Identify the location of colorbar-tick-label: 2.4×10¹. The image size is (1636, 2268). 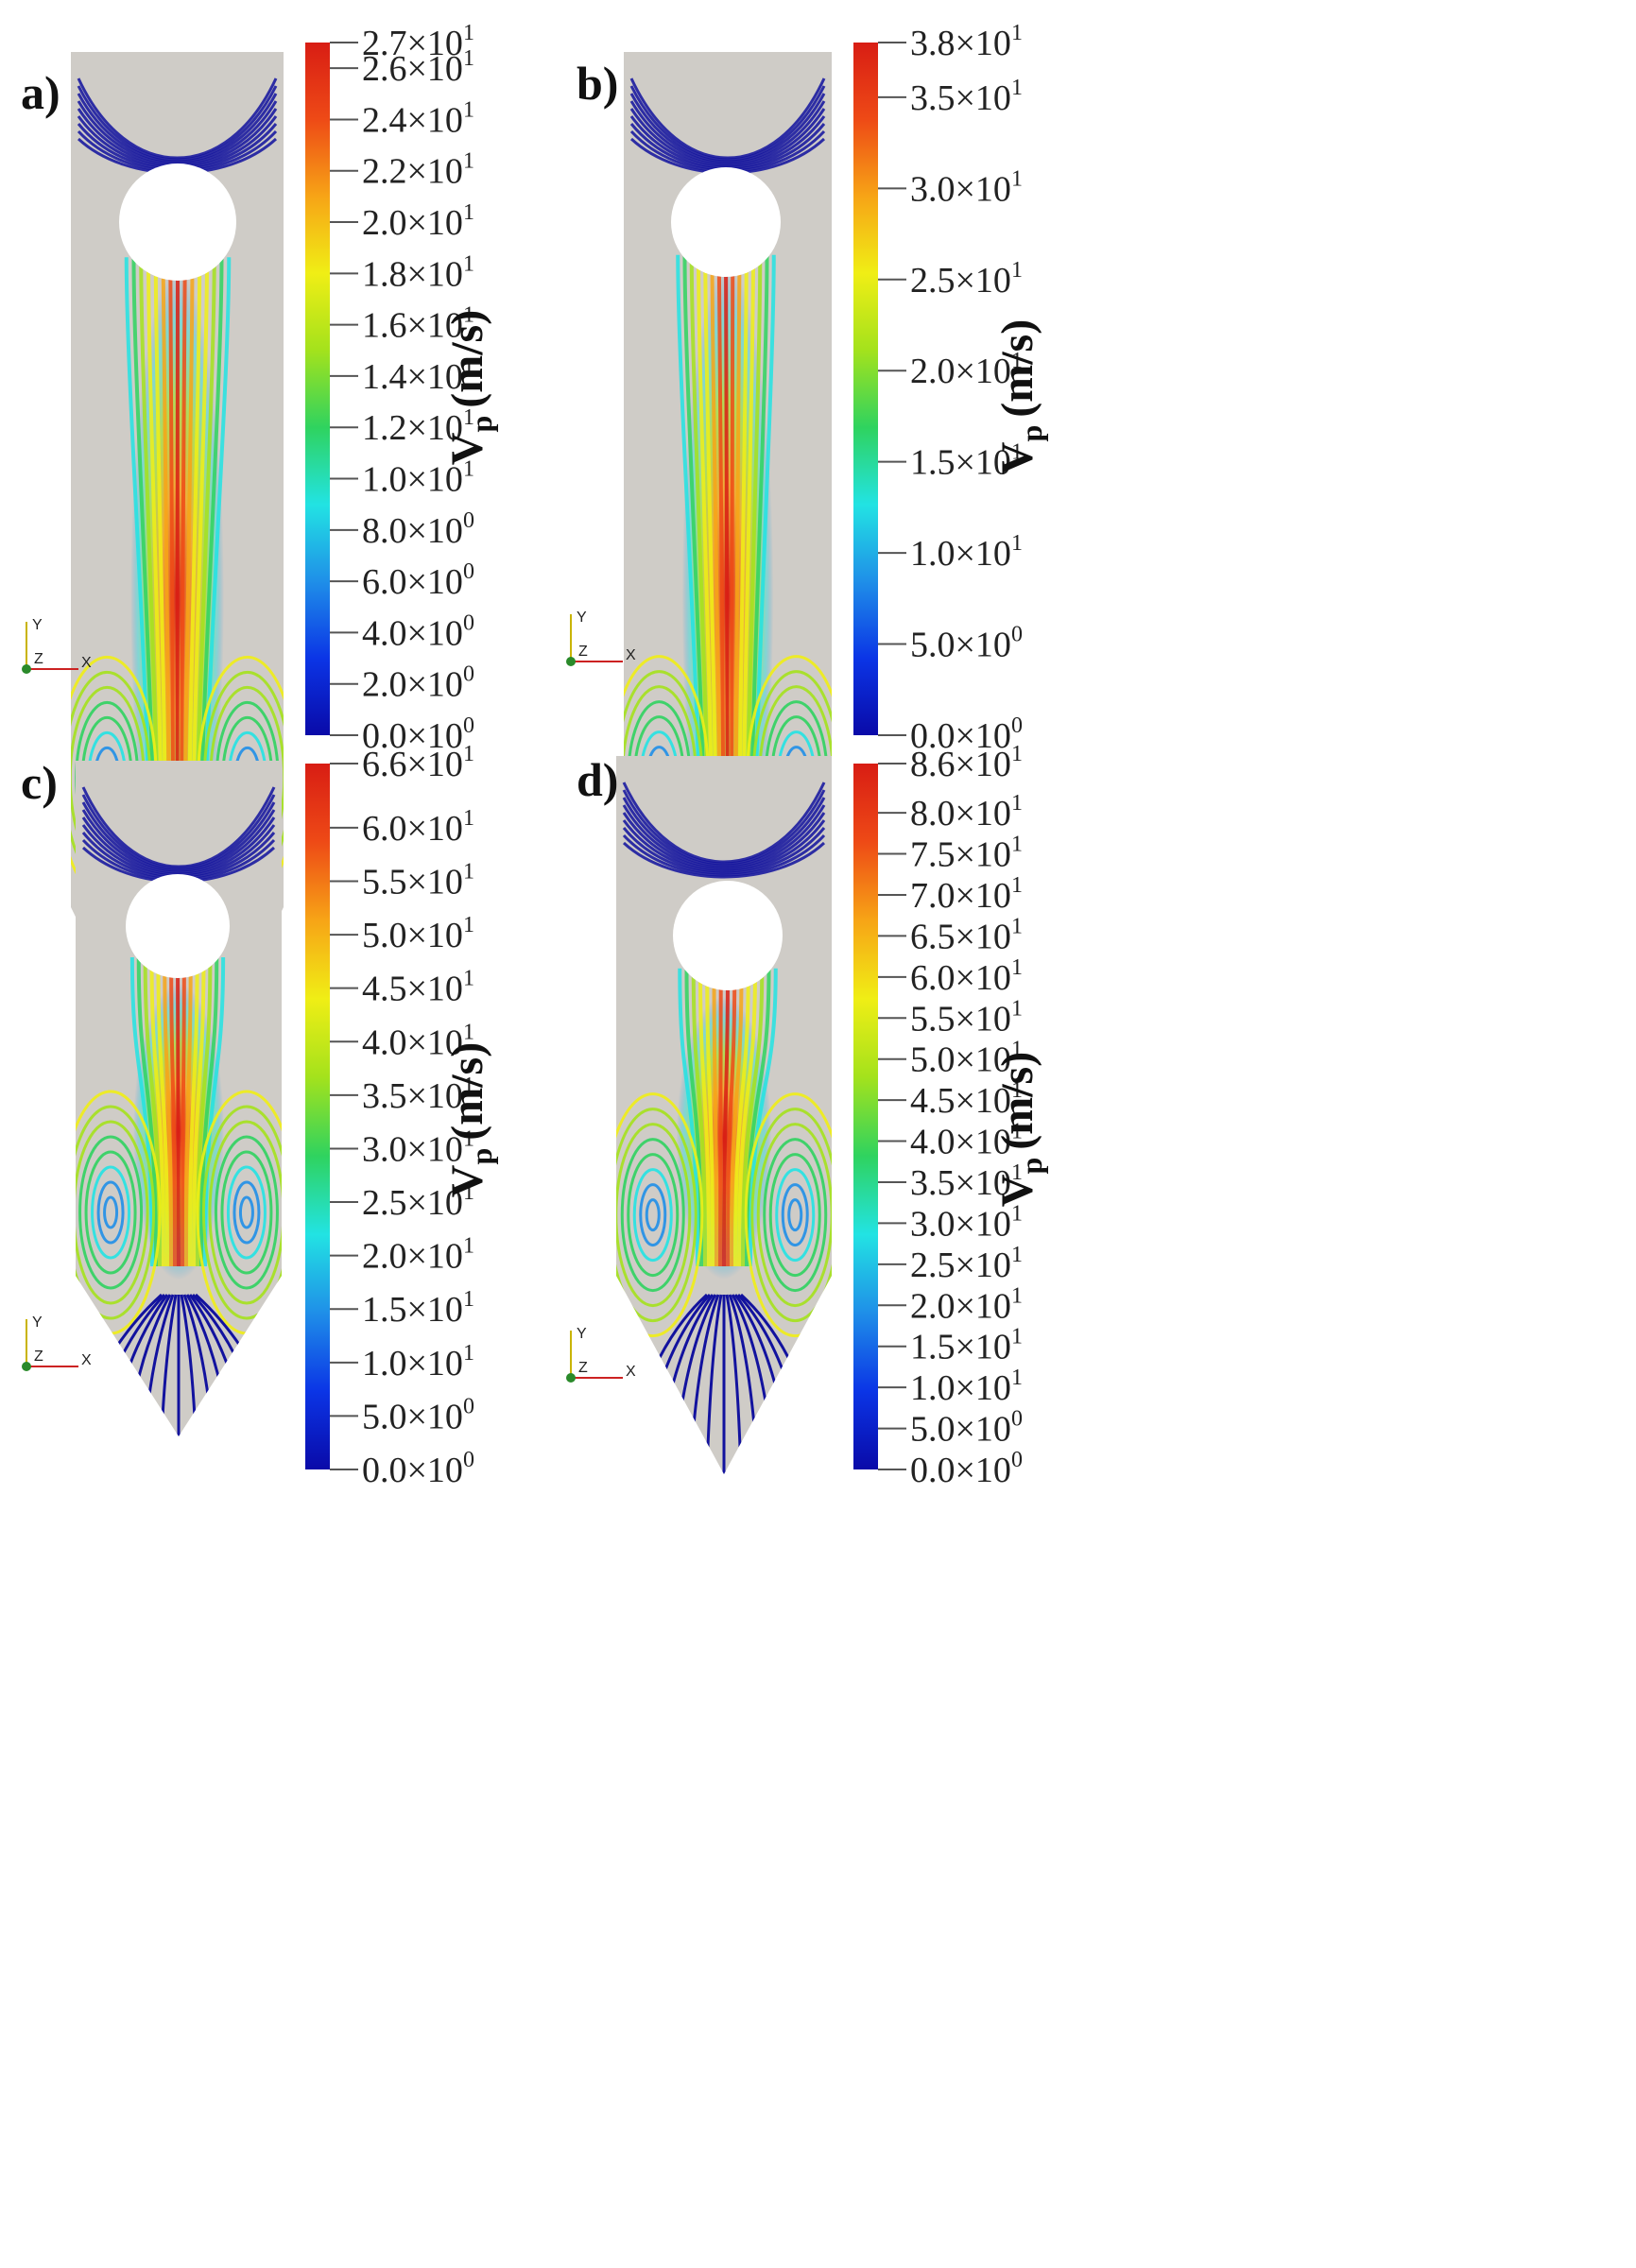
(418, 118).